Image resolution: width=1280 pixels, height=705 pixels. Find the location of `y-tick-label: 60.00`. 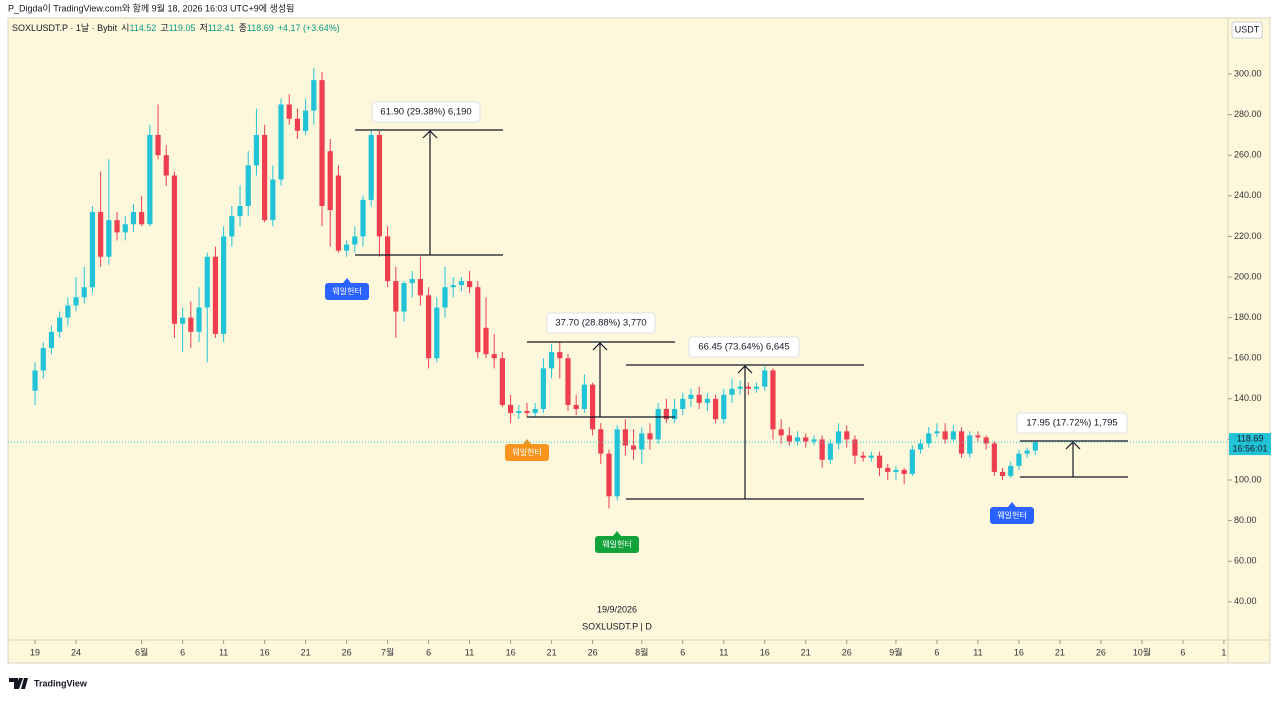

y-tick-label: 60.00 is located at coordinates (1245, 561).